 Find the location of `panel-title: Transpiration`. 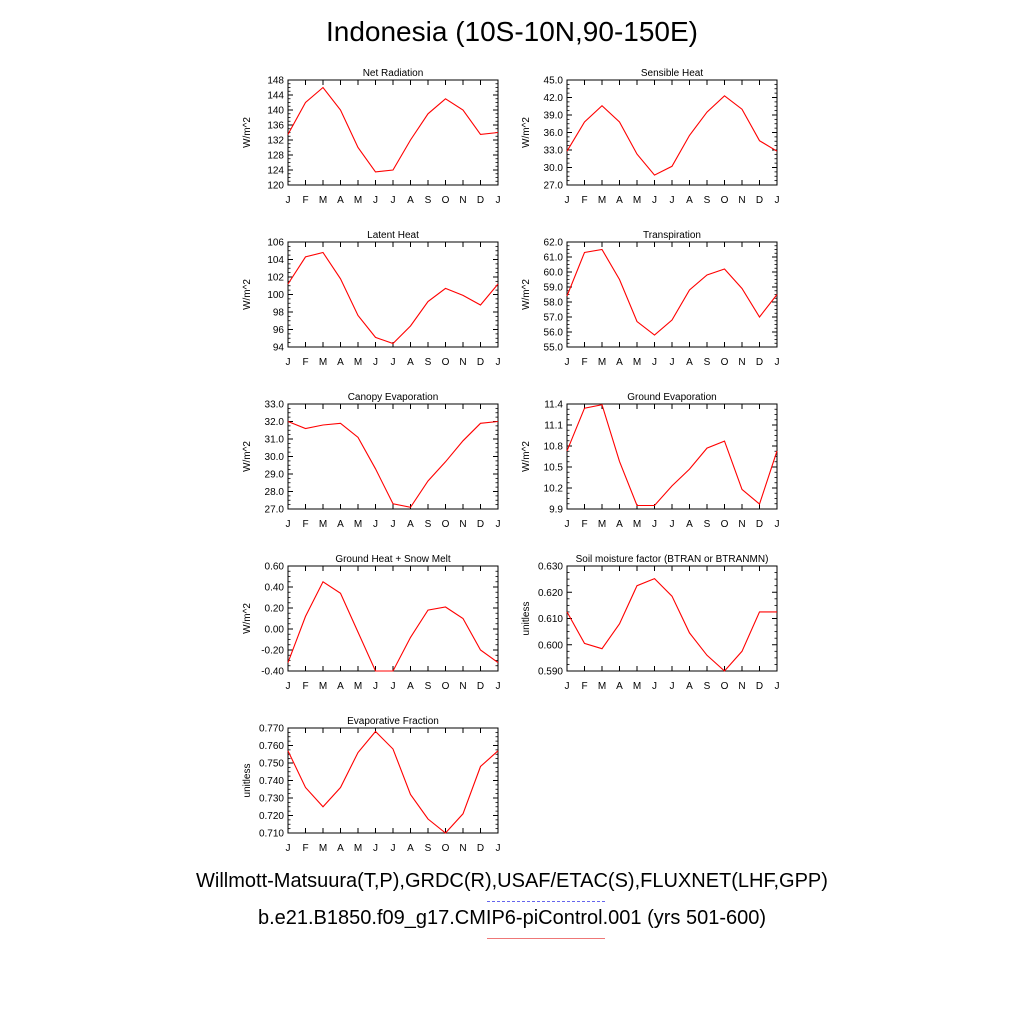

panel-title: Transpiration is located at coordinates (672, 235).